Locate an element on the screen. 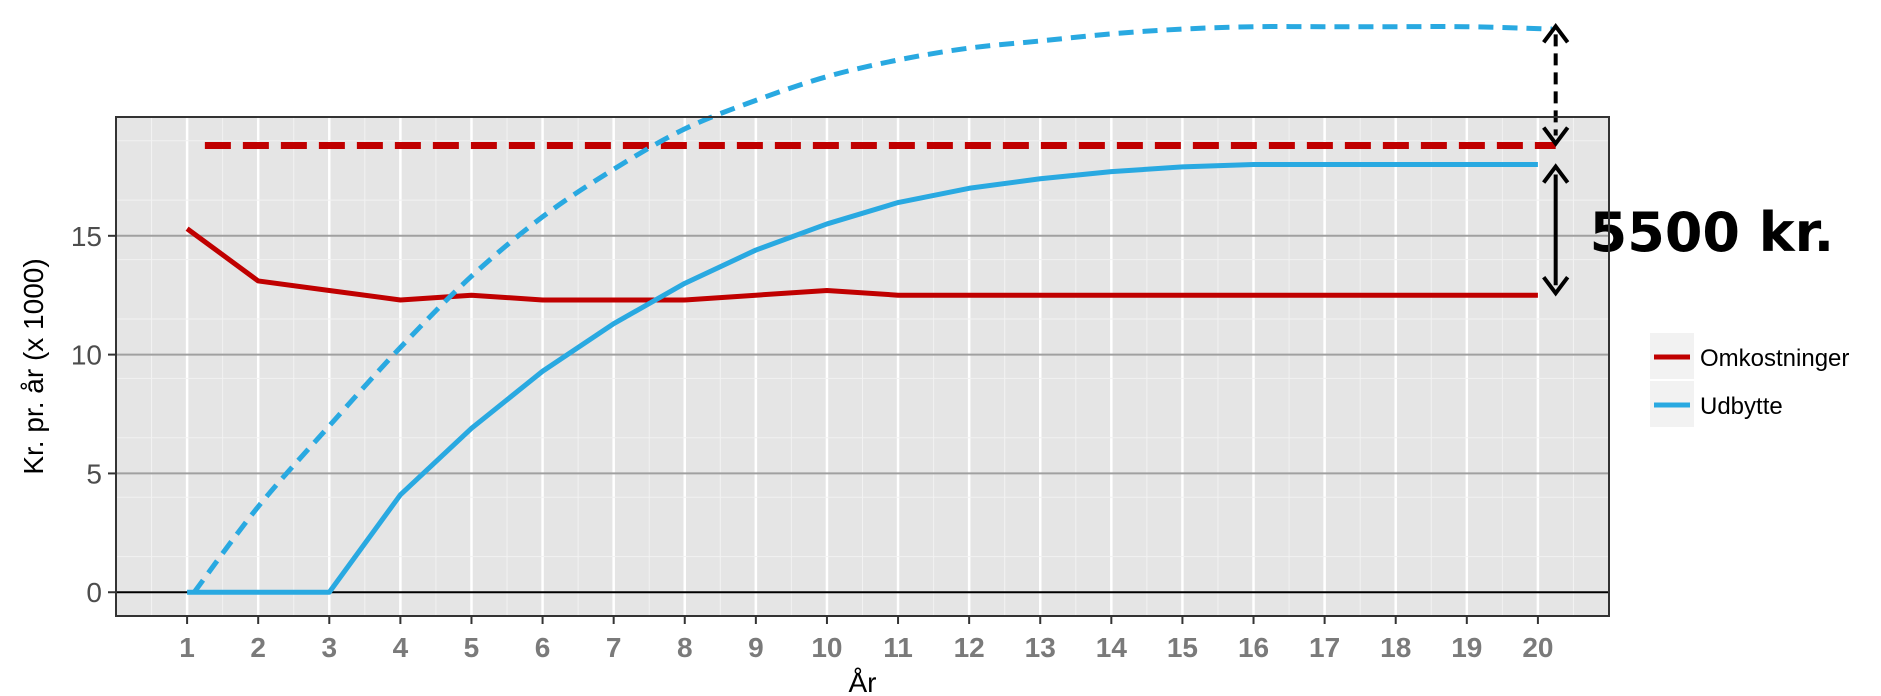  x-tick-label: 4 is located at coordinates (401, 647).